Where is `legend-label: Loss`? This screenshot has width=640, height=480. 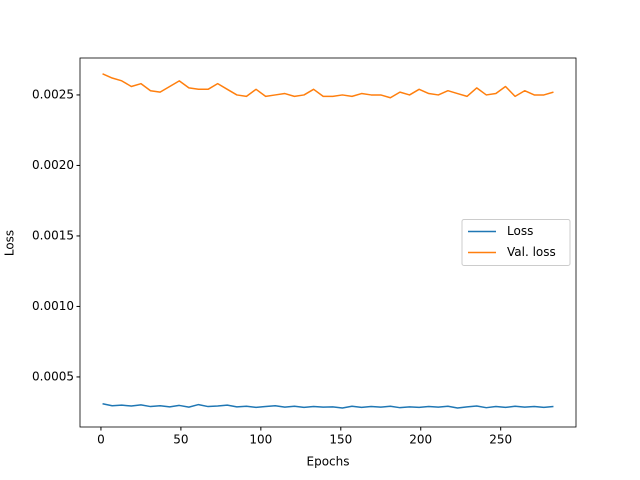 legend-label: Loss is located at coordinates (520, 231).